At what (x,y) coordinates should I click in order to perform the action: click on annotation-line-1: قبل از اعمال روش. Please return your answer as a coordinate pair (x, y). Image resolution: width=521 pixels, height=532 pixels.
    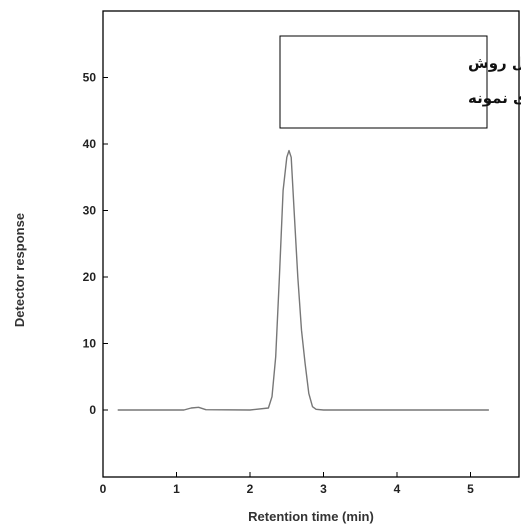
    Looking at the image, I should click on (494, 63).